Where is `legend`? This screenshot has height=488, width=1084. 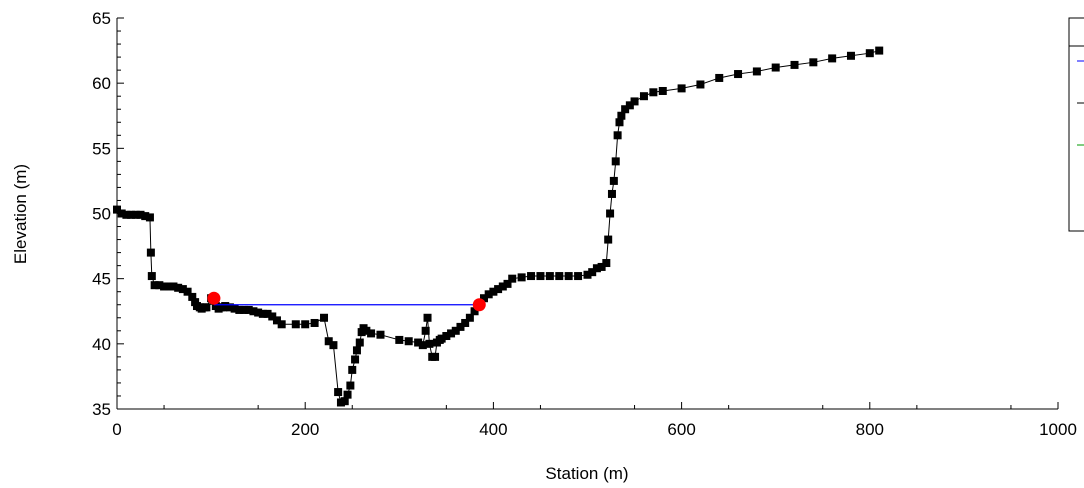
legend is located at coordinates (1076, 124).